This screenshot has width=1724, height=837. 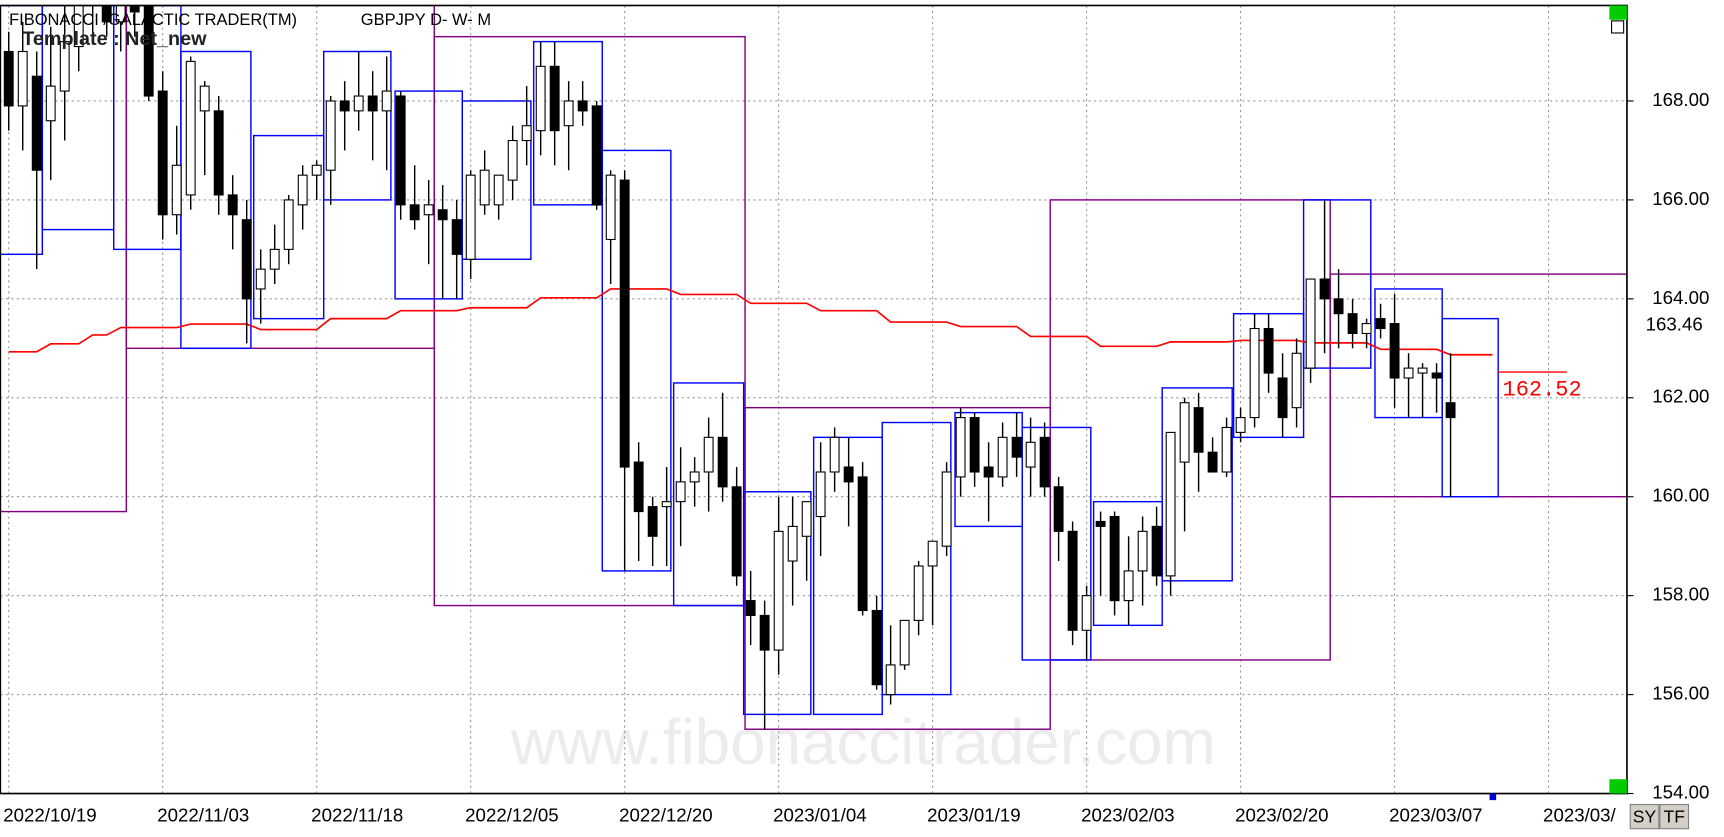 What do you see at coordinates (973, 815) in the screenshot?
I see `x-tick-label: 2023/01/19` at bounding box center [973, 815].